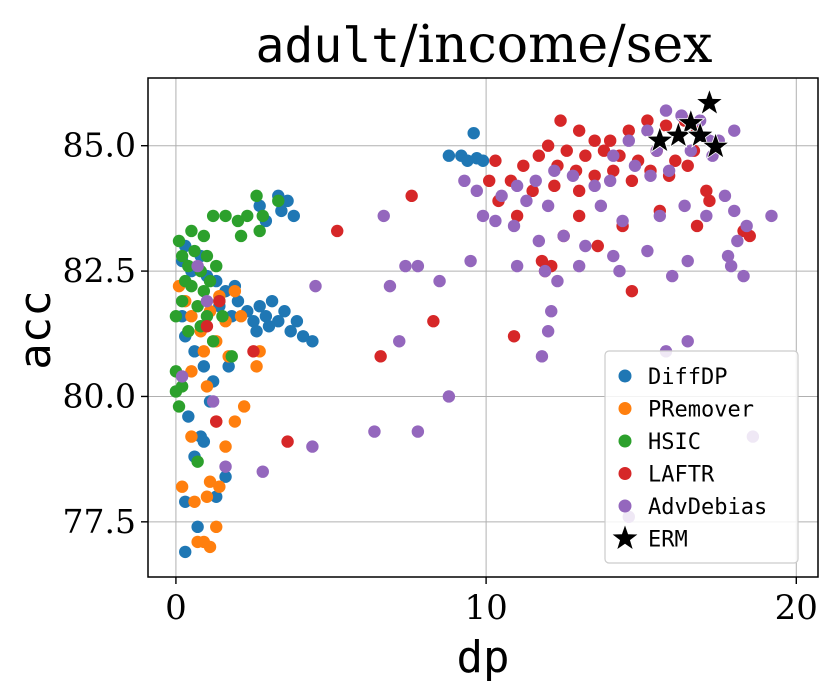 The width and height of the screenshot is (830, 695). What do you see at coordinates (681, 475) in the screenshot?
I see `legend-label: LAFTR` at bounding box center [681, 475].